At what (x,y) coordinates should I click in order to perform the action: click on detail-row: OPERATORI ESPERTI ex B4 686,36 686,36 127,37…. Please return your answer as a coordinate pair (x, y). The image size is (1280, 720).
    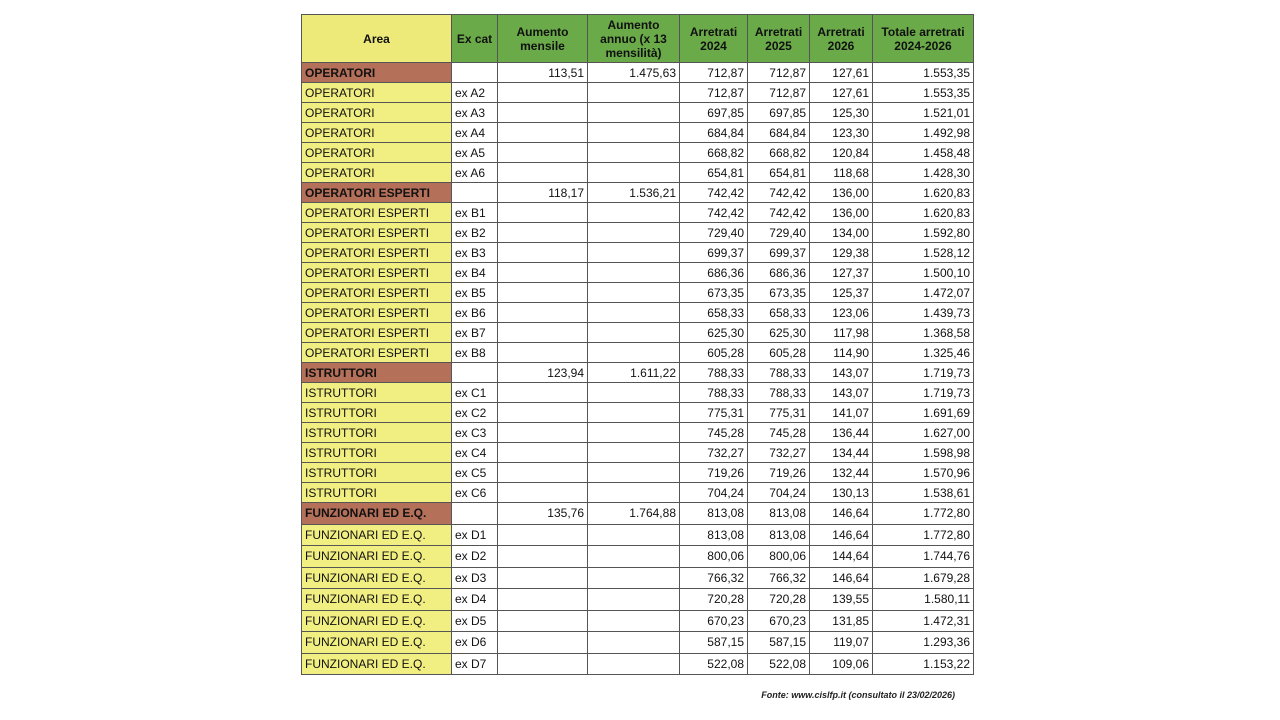
    Looking at the image, I should click on (637, 272).